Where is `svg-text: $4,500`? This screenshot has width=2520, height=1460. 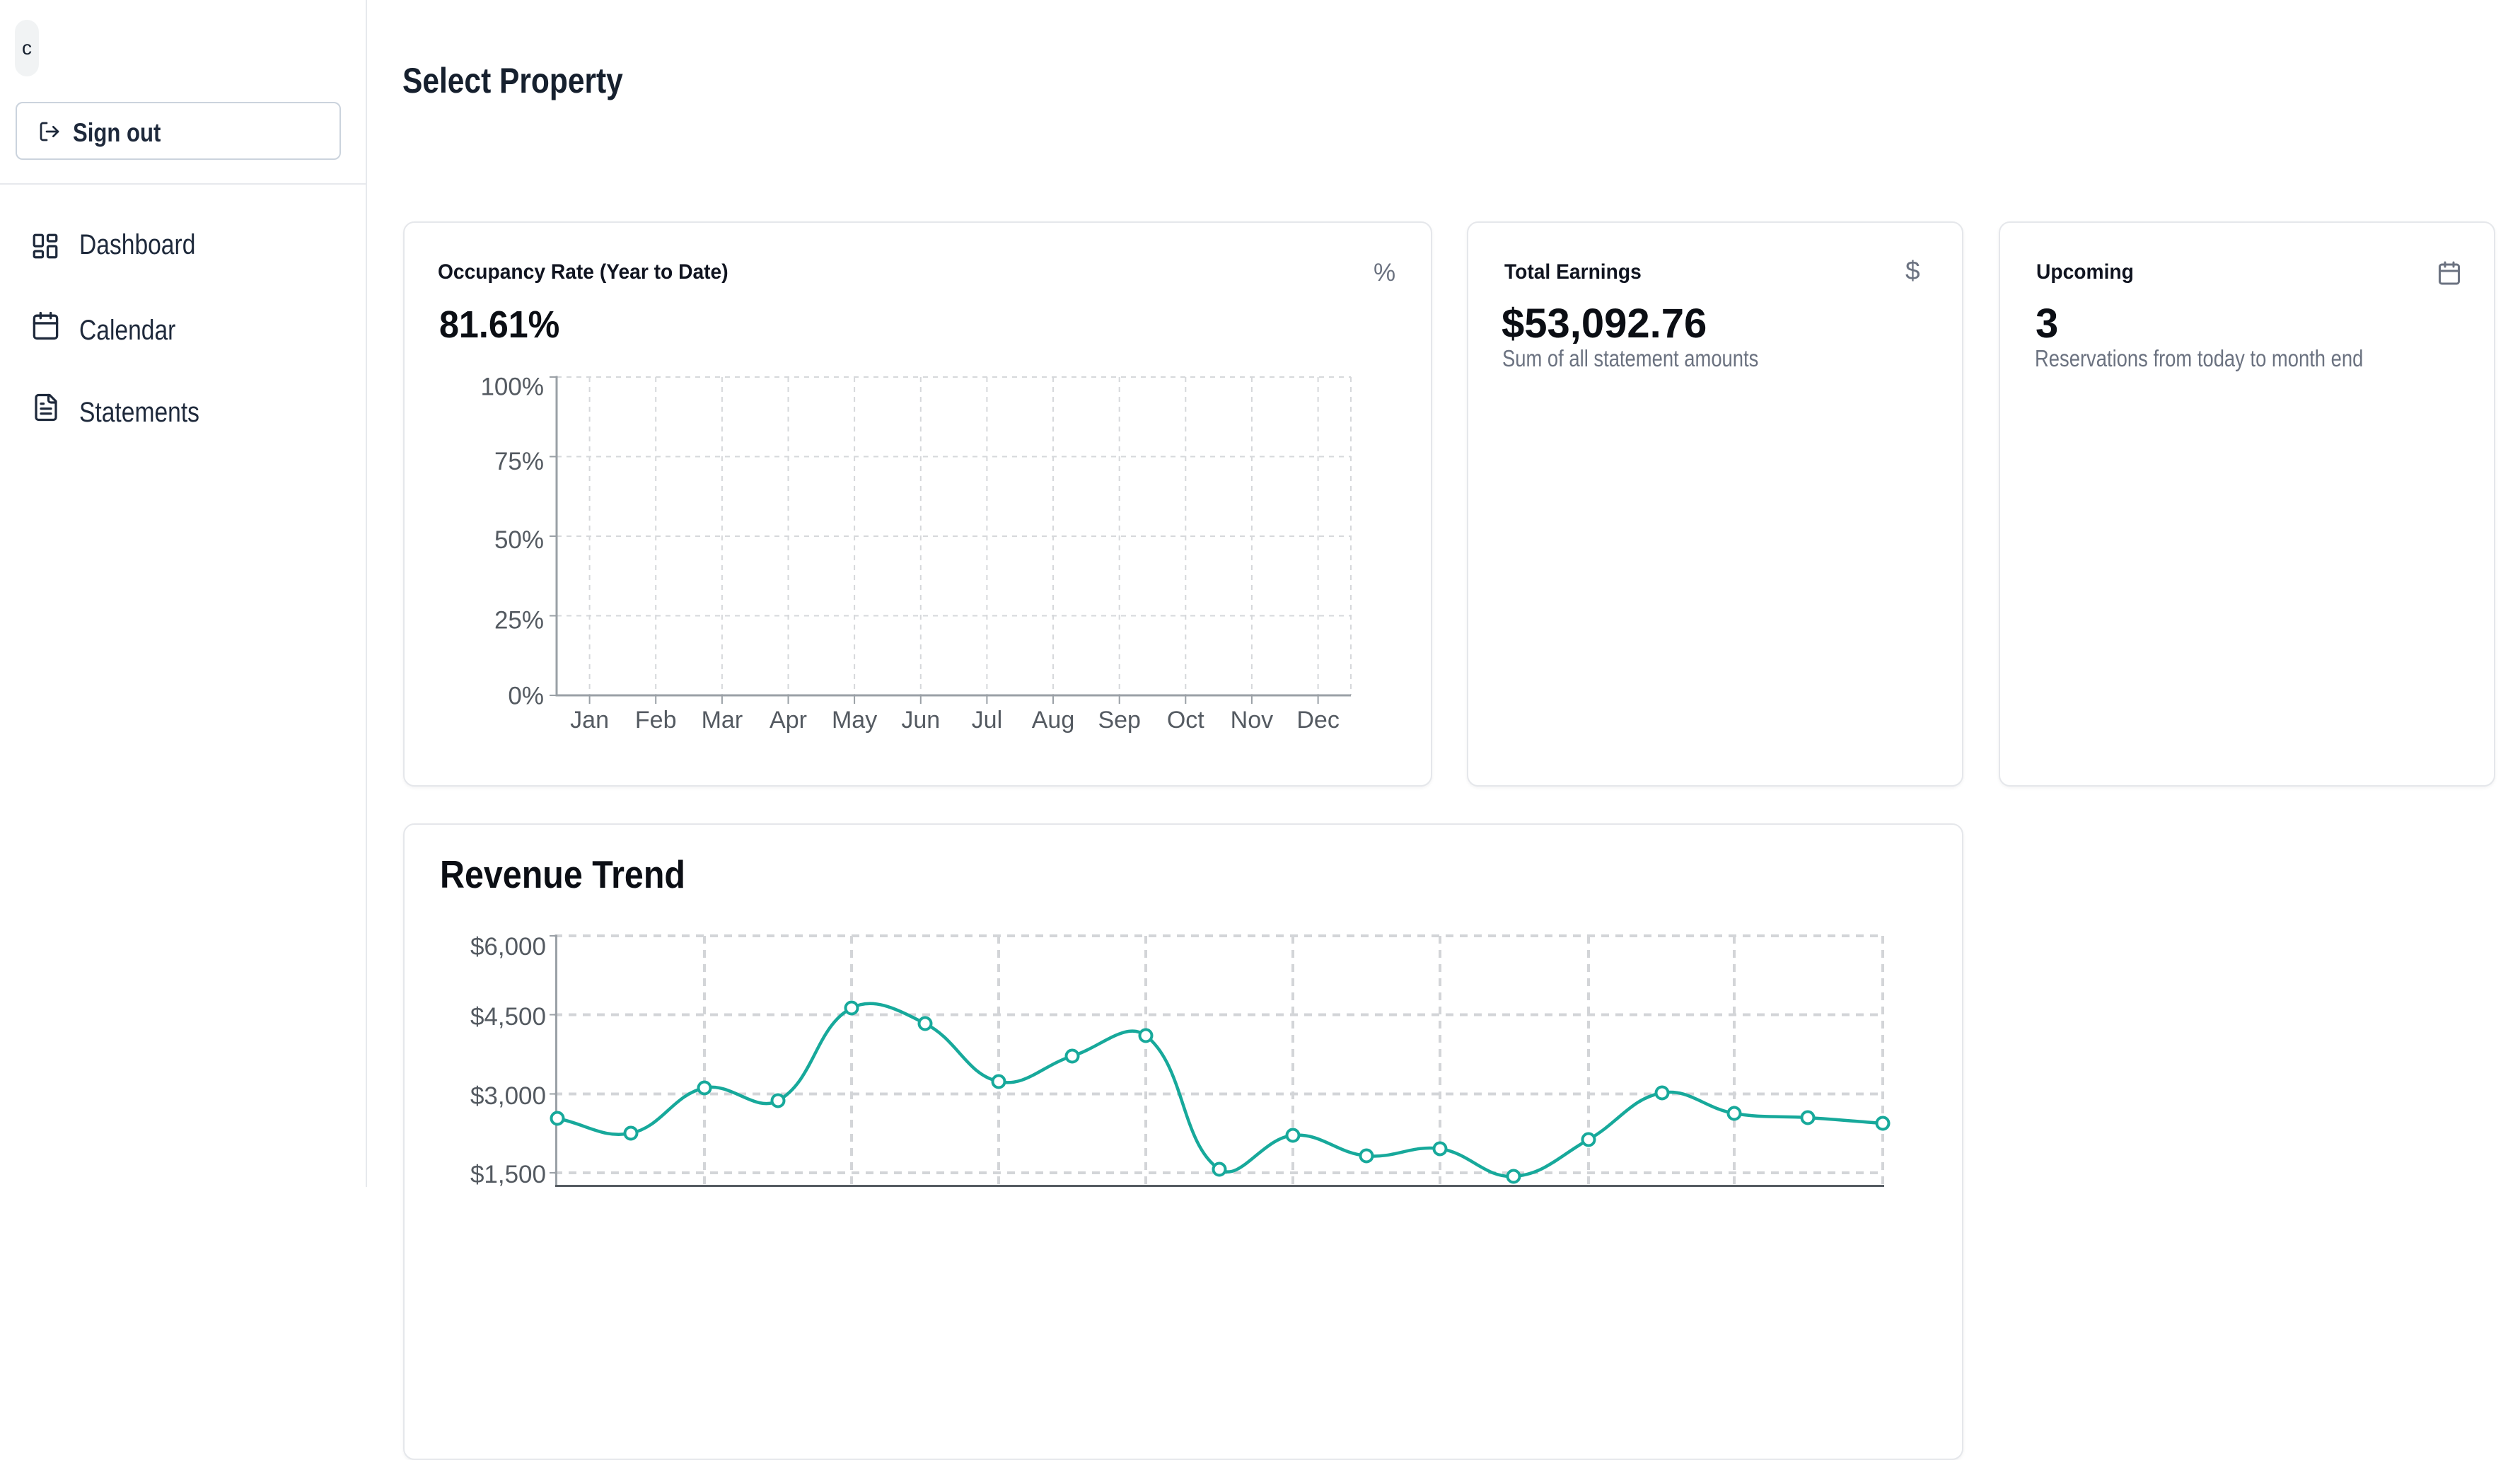 svg-text: $4,500 is located at coordinates (508, 1017).